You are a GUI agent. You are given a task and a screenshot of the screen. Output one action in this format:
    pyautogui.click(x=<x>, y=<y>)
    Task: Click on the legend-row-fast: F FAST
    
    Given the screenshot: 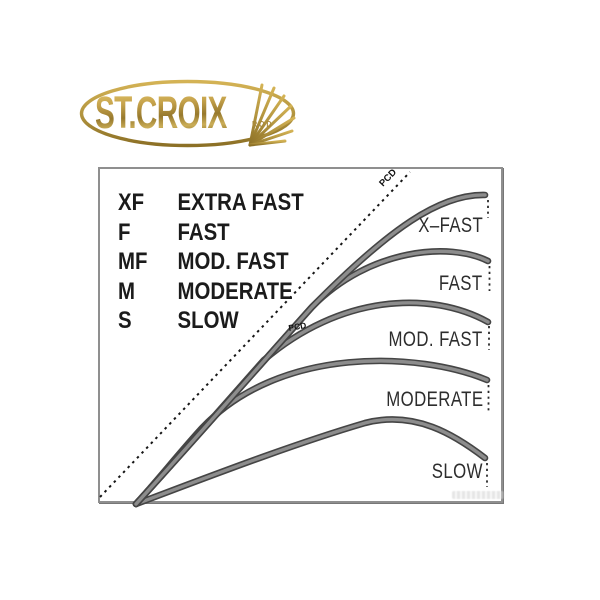 What is the action you would take?
    pyautogui.click(x=211, y=233)
    